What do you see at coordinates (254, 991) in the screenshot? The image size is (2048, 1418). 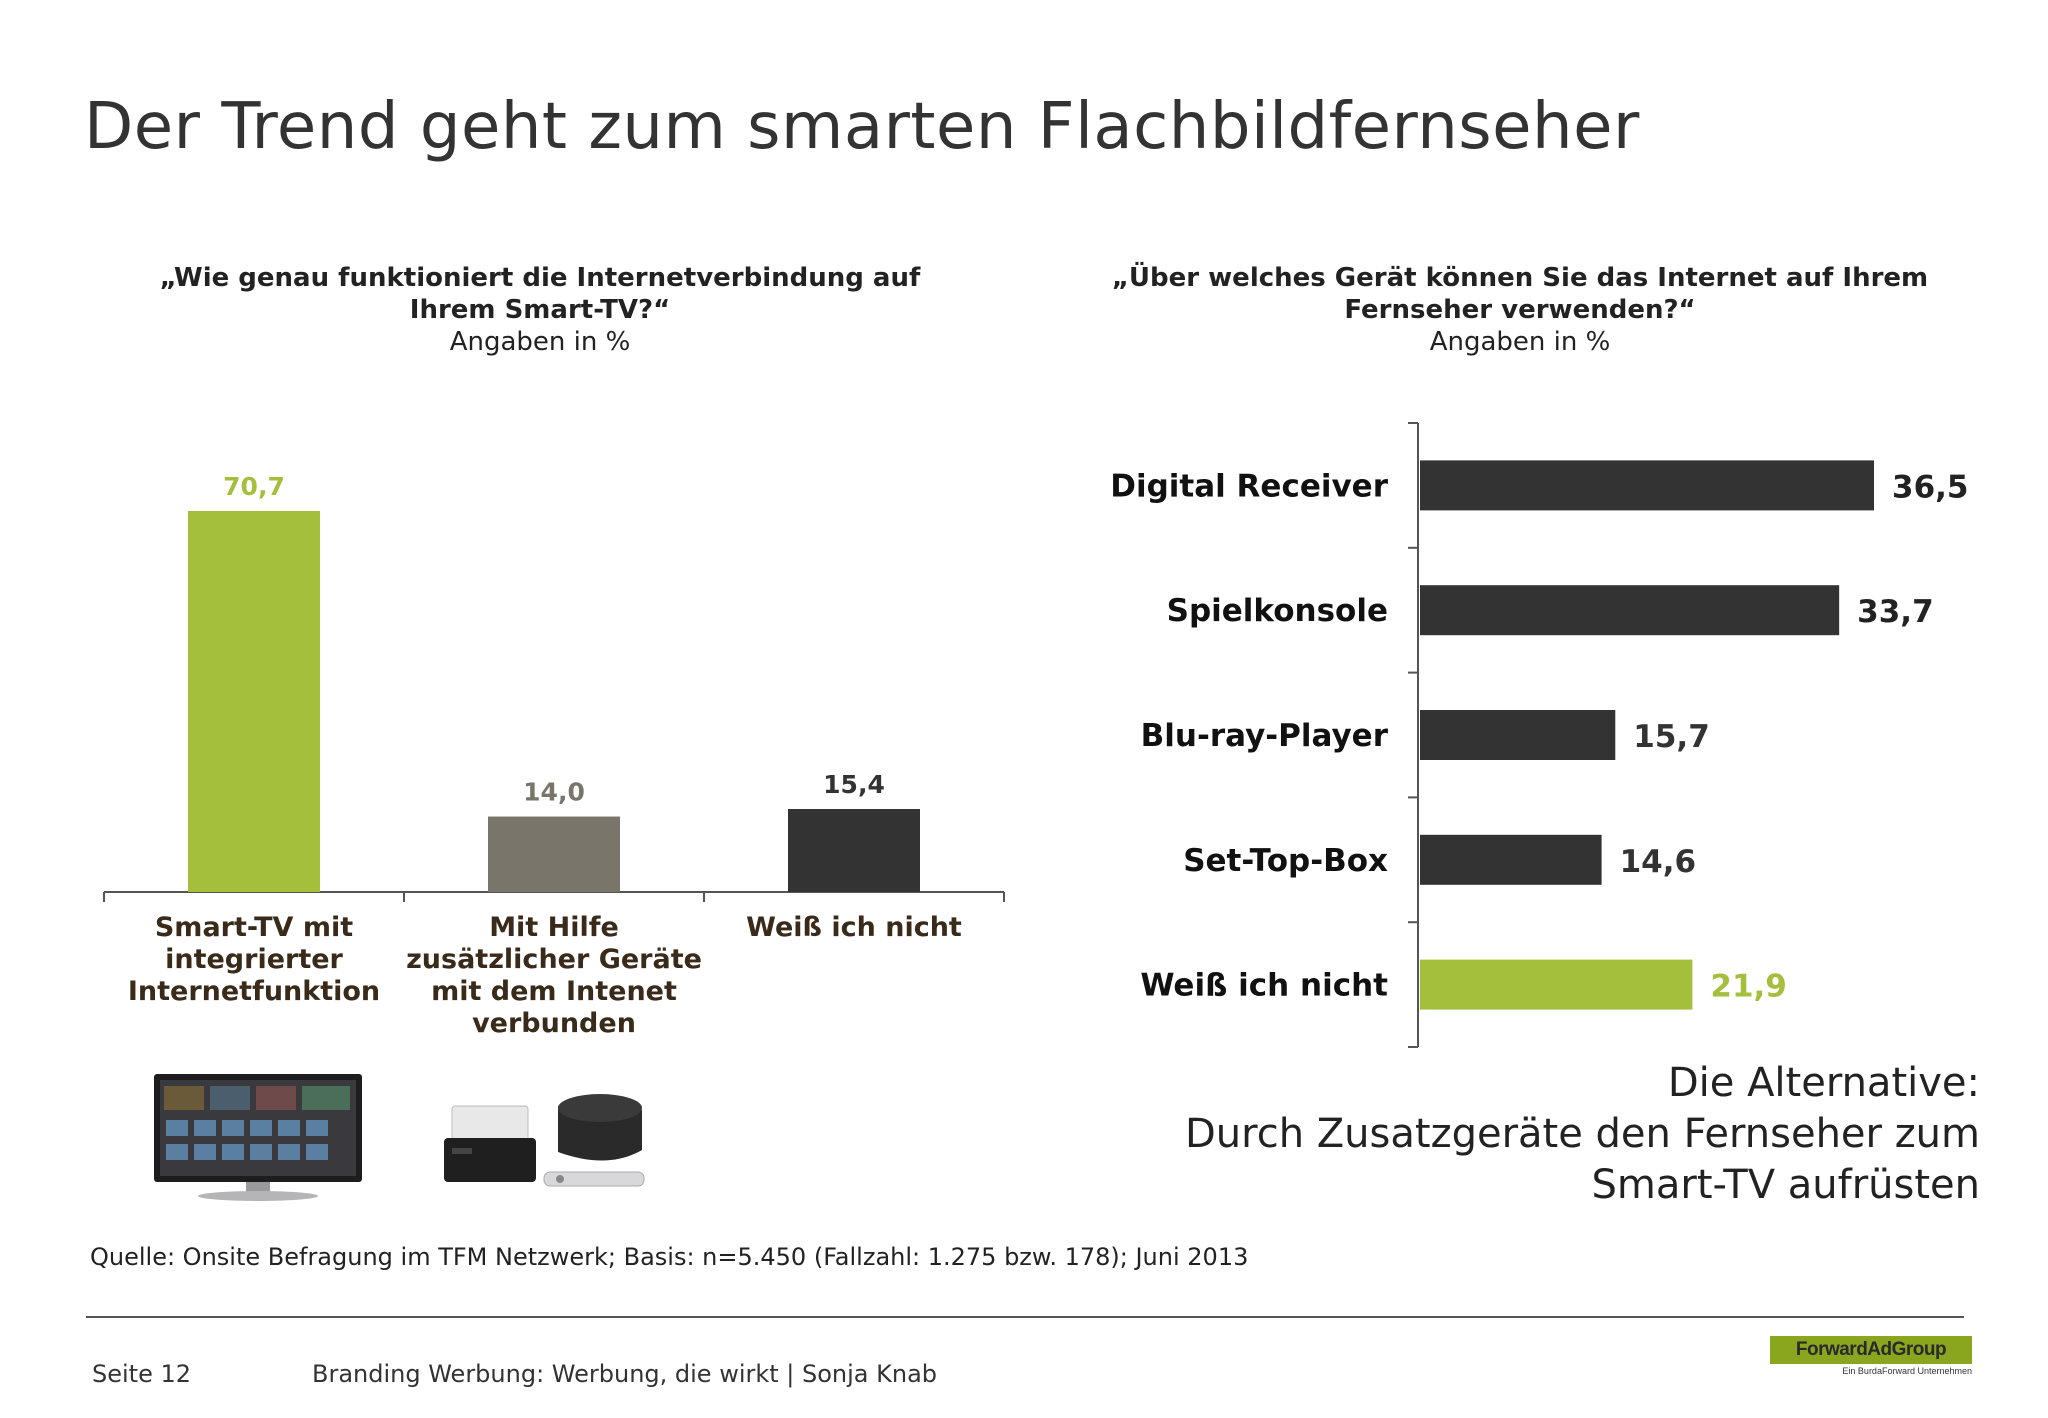 I see `left-category-label-line: Internetfunktion` at bounding box center [254, 991].